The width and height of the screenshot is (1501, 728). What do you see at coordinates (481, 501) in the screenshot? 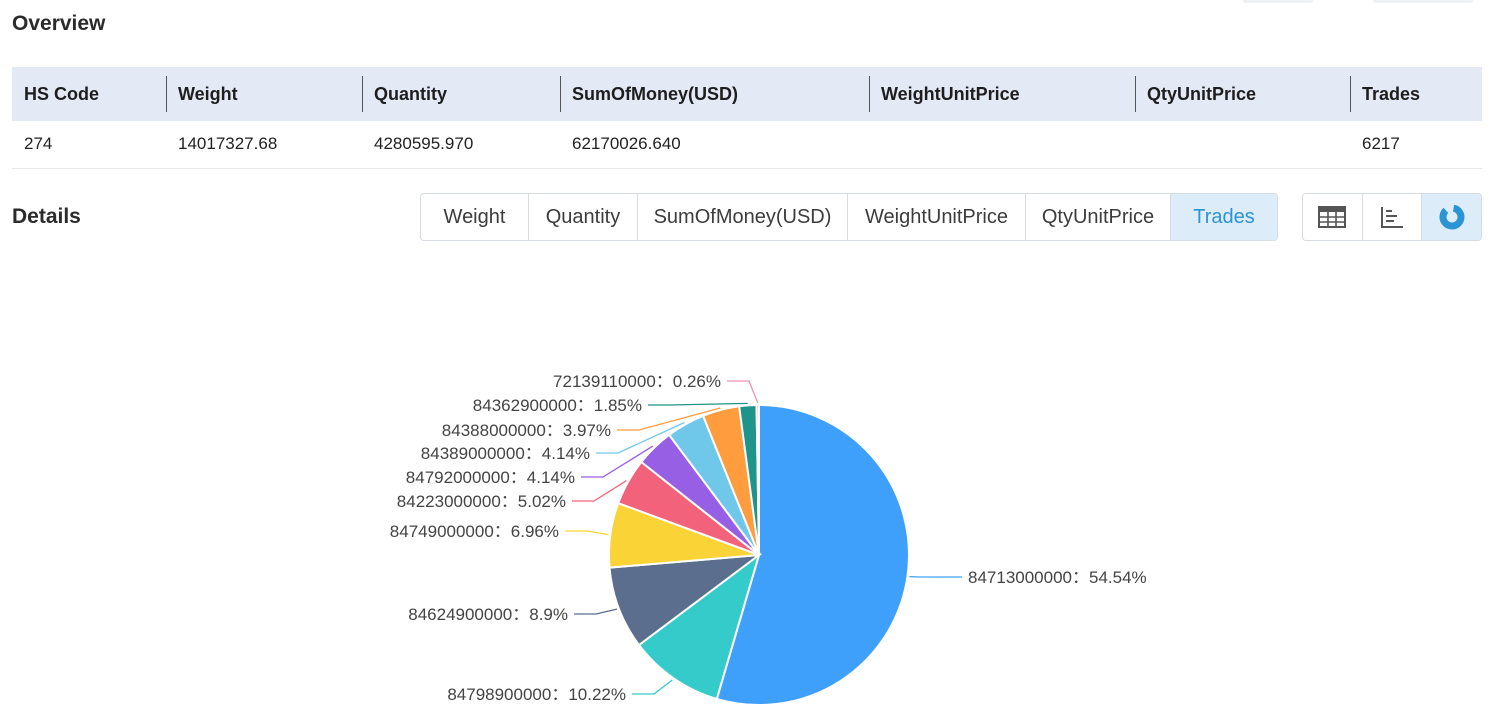
I see `pie-label-84223000000: 84223000000：5.02%` at bounding box center [481, 501].